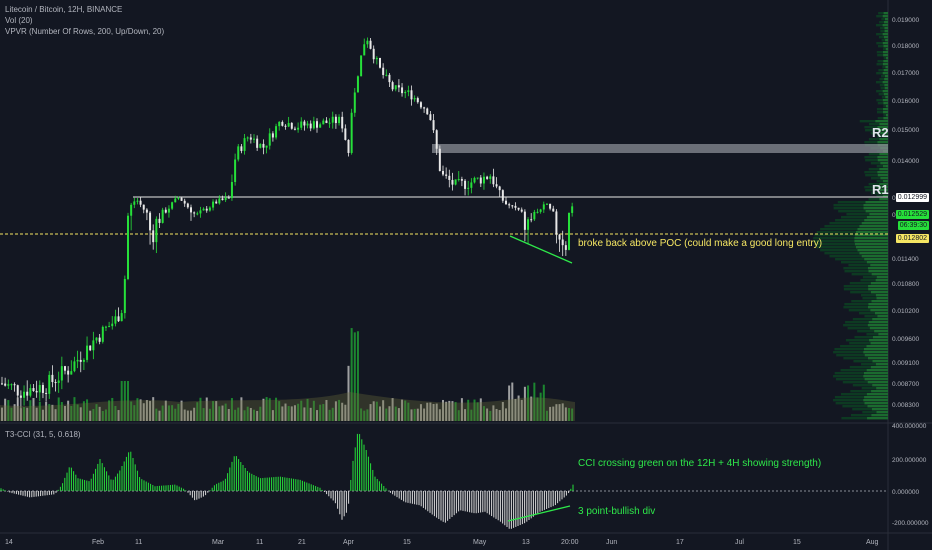 The width and height of the screenshot is (932, 550). Describe the element at coordinates (480, 542) in the screenshot. I see `time-axis-tick: May` at that location.